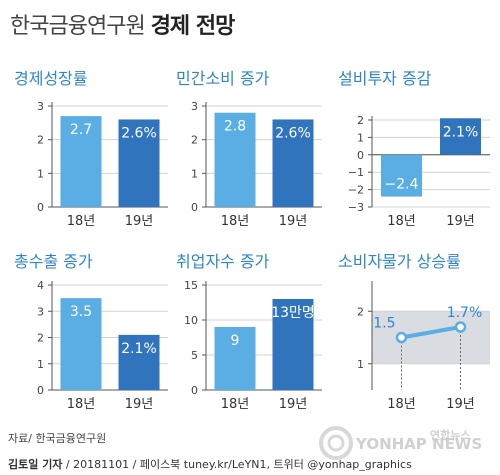 The image size is (500, 475). I want to click on chart-title: 민간소비 증가, so click(223, 78).